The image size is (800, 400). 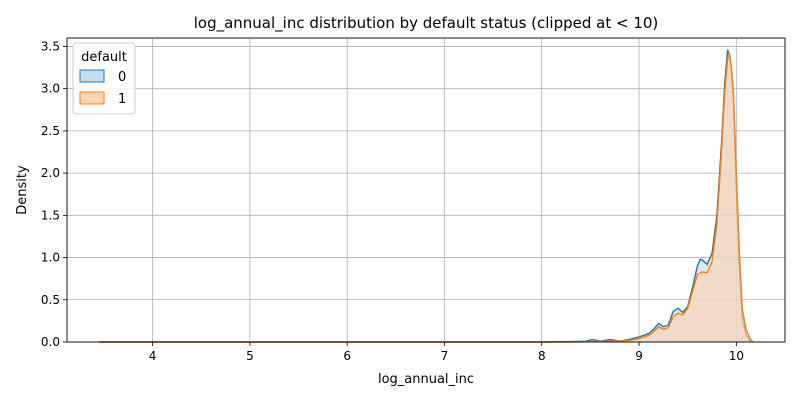 I want to click on x-tick-label: 5, so click(x=250, y=356).